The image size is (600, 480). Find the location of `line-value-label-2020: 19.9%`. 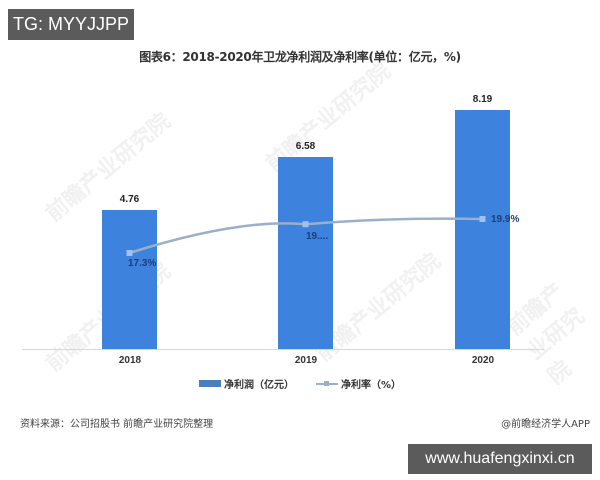

line-value-label-2020: 19.9% is located at coordinates (505, 219).